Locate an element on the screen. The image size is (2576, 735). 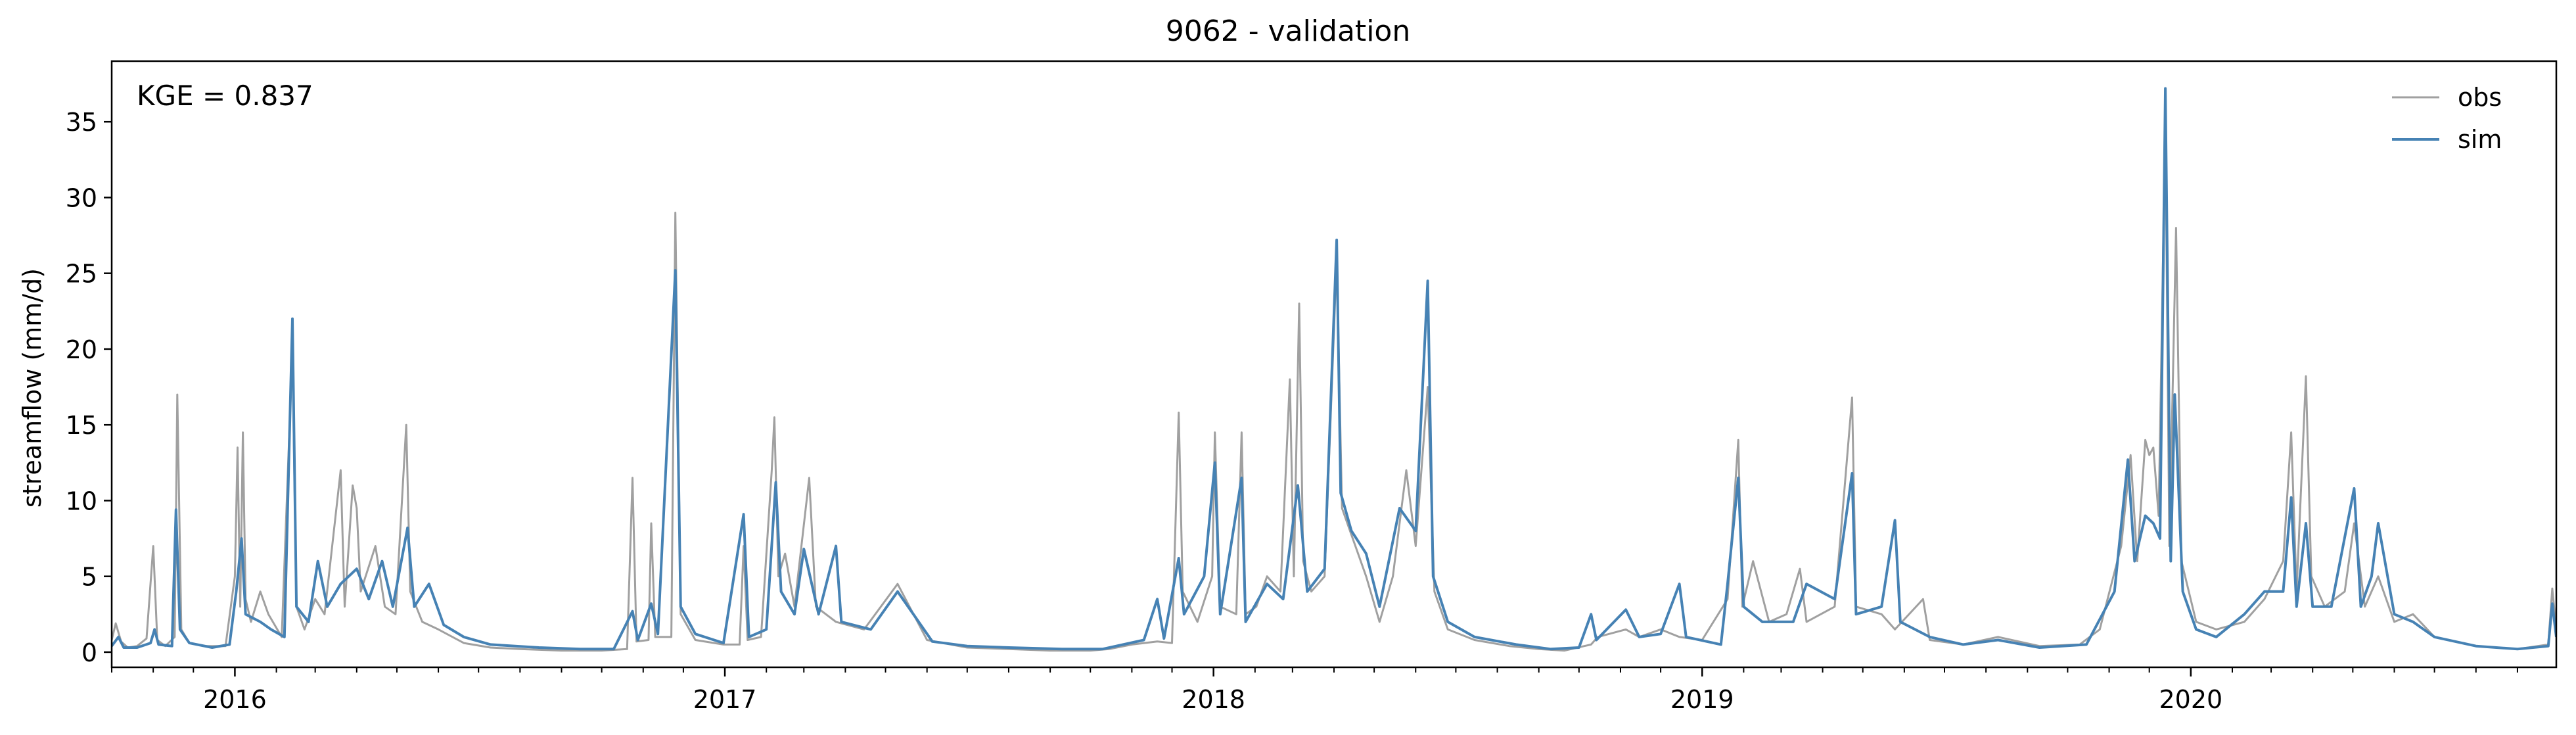
x-tick-label: 2016 is located at coordinates (235, 700).